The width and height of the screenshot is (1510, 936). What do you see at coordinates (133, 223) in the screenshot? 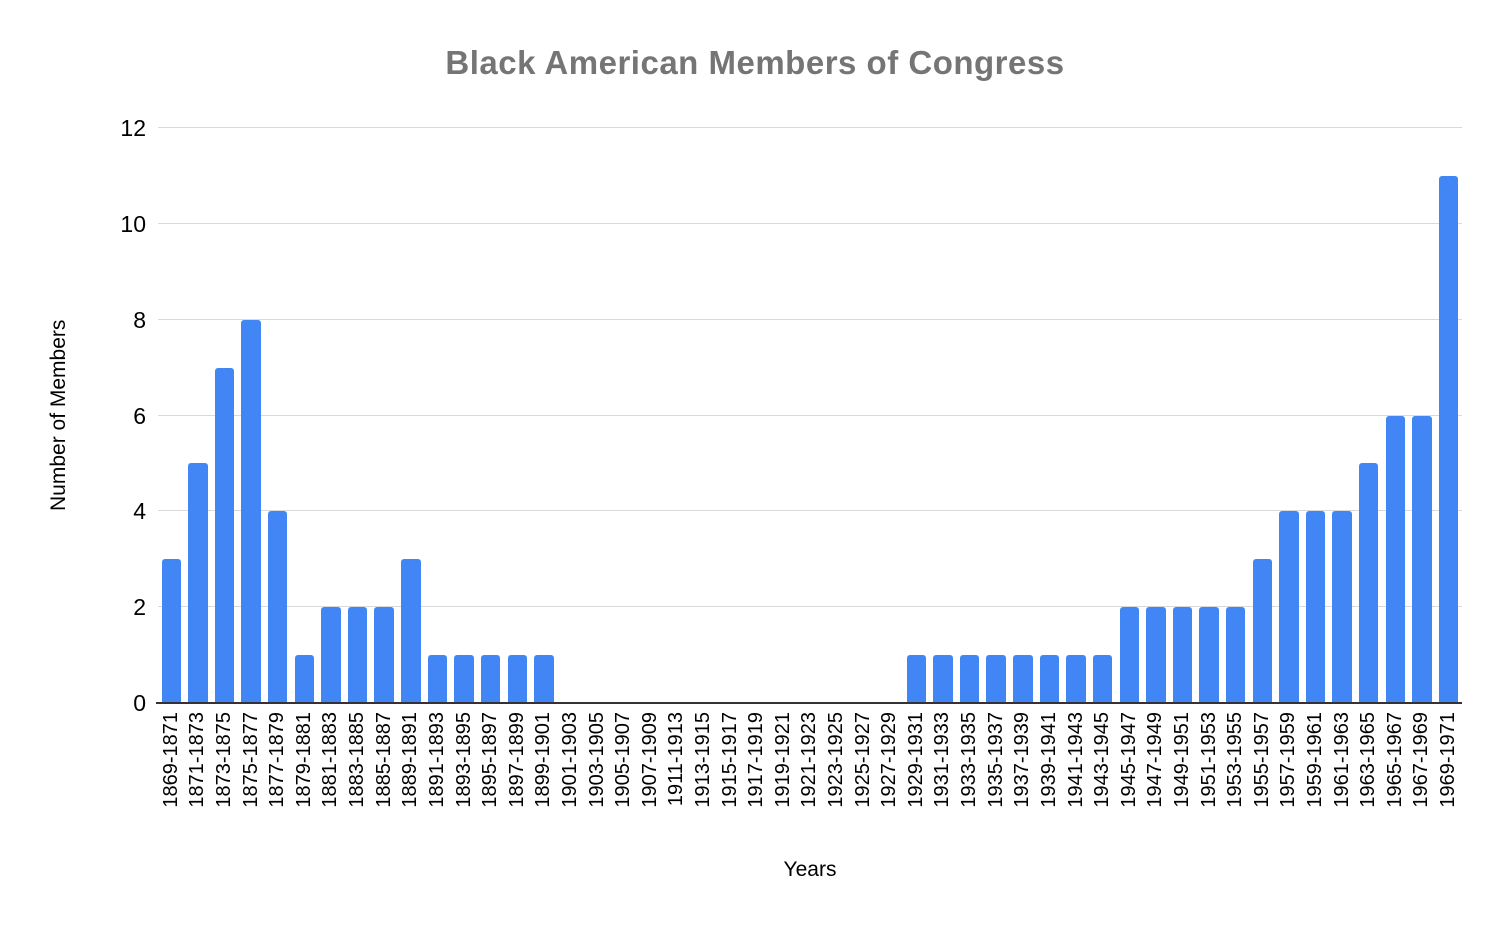
I see `y-tick-label: 10` at bounding box center [133, 223].